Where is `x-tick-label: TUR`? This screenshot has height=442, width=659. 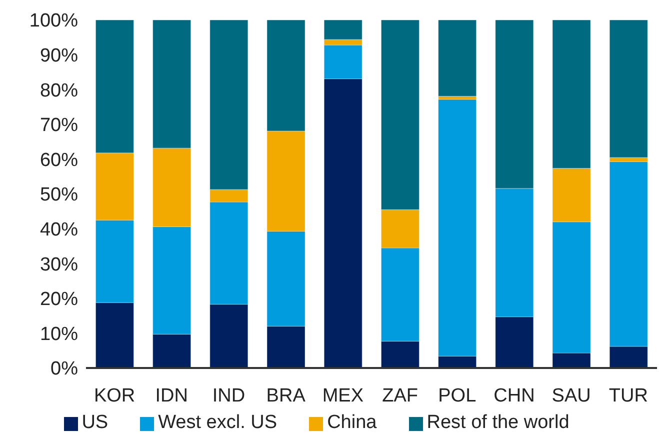
x-tick-label: TUR is located at coordinates (628, 395).